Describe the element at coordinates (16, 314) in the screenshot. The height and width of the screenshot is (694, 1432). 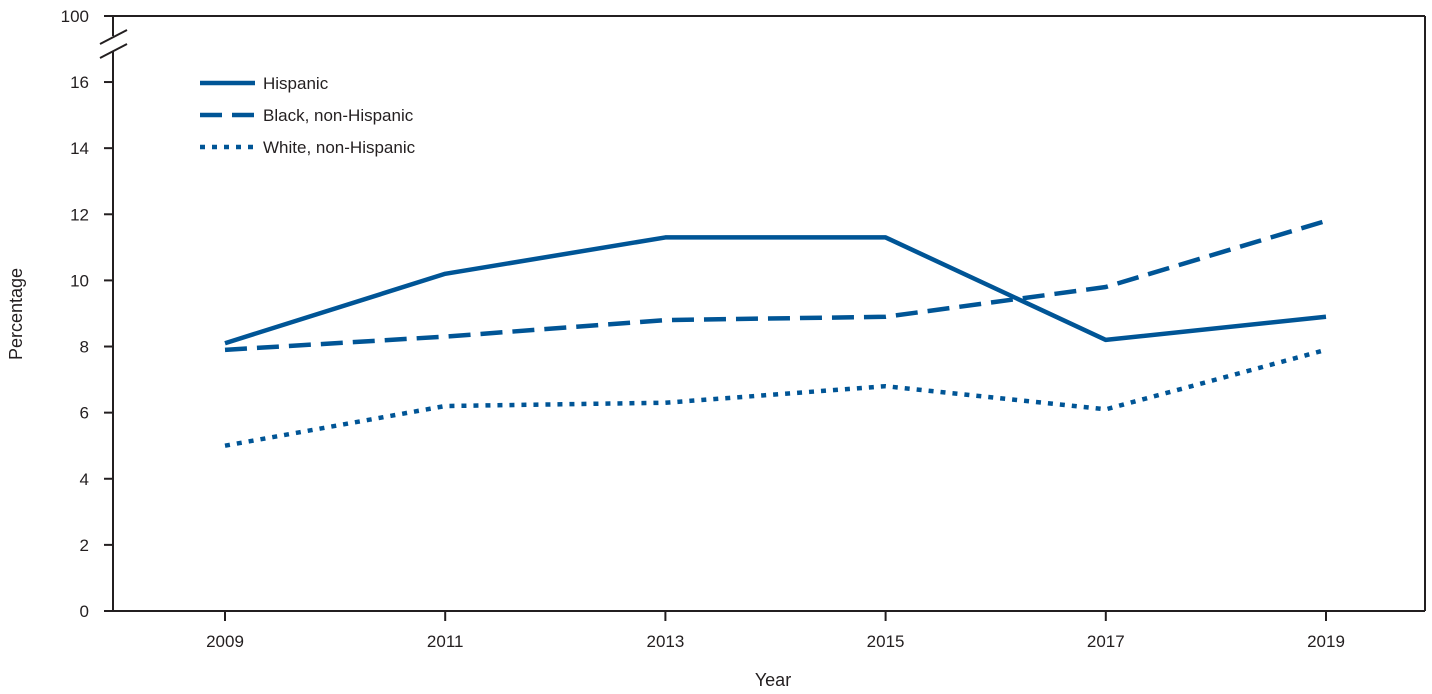
I see `y-axis-title: Percentage` at that location.